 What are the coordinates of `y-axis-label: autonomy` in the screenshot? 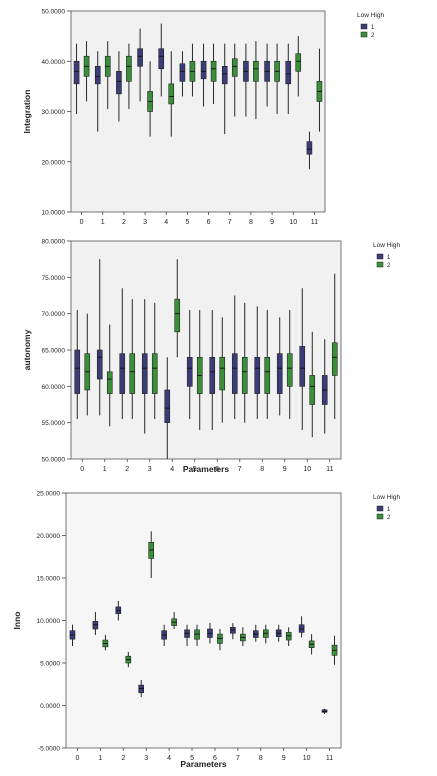 It's located at (27, 349).